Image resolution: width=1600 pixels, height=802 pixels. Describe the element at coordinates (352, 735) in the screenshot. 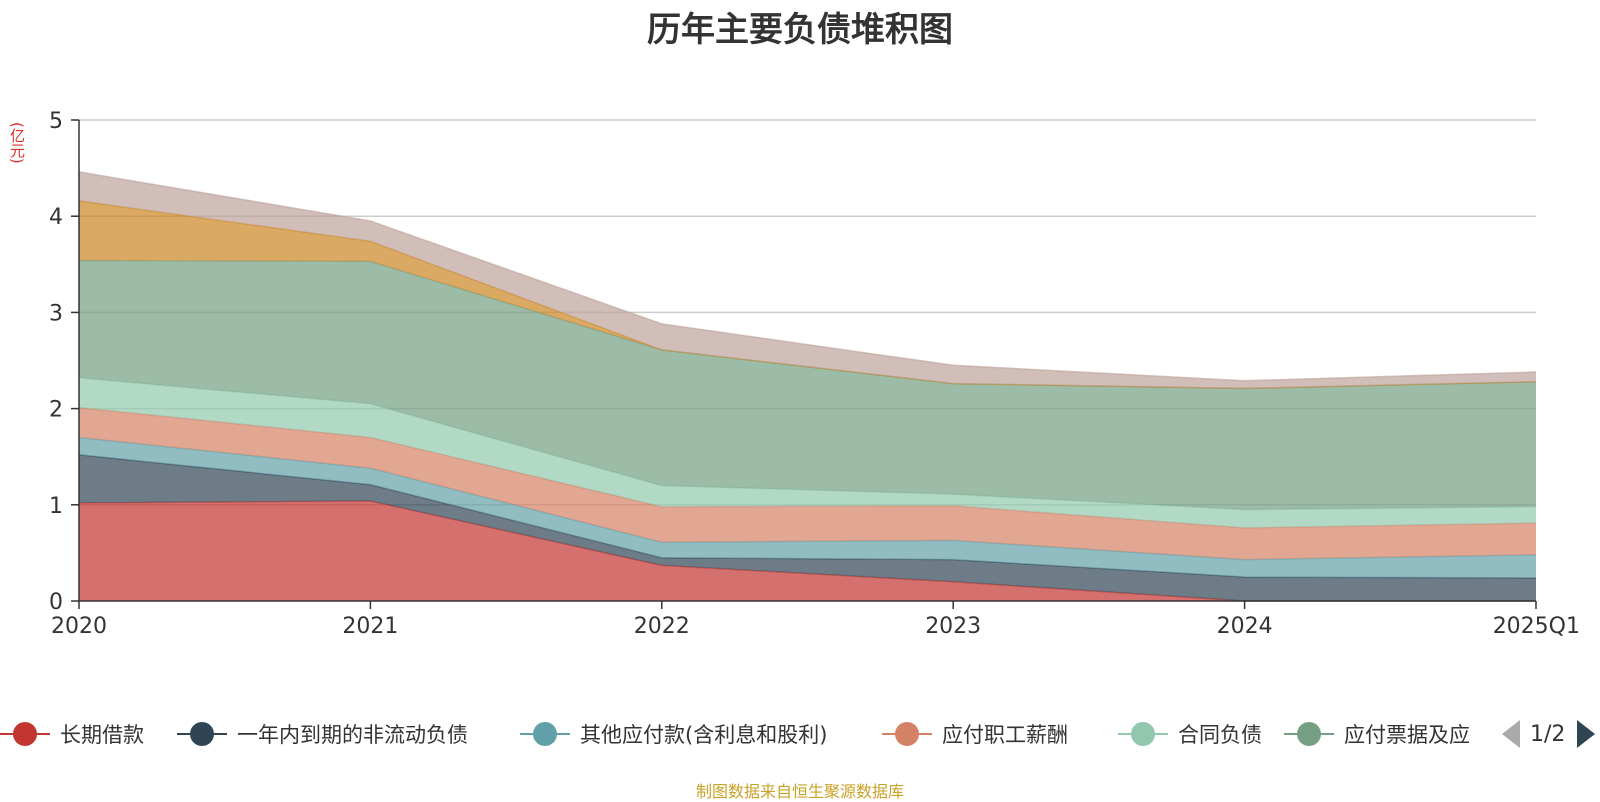

I see `legend-label: 一年内到期的非流动负债` at that location.